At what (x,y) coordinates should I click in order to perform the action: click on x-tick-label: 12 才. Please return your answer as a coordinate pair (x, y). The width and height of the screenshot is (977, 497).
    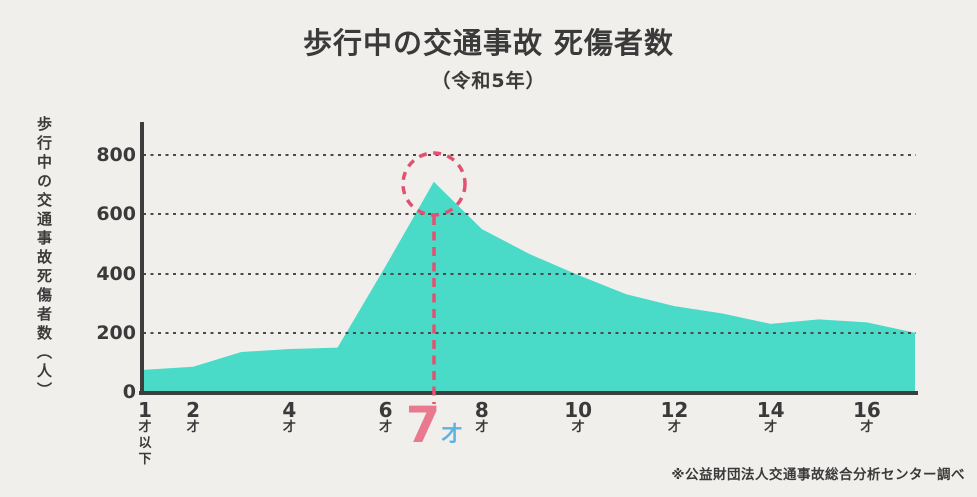
    Looking at the image, I should click on (674, 418).